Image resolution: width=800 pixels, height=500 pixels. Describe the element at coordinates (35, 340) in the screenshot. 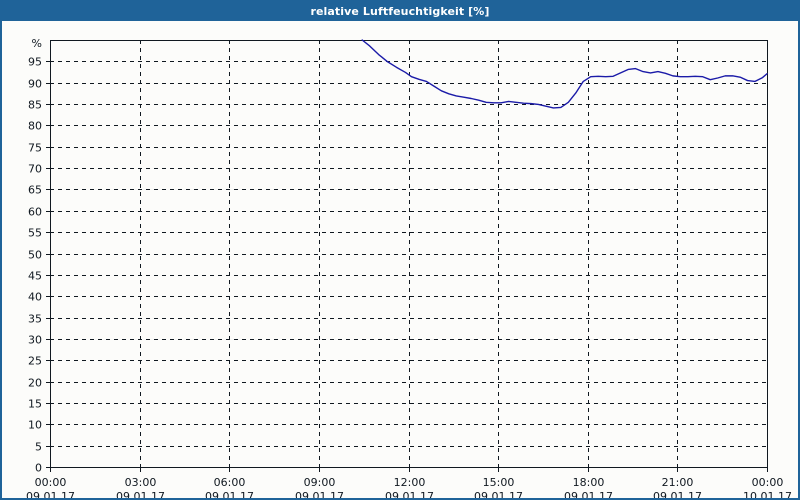

I see `y-tick-label: 30` at that location.